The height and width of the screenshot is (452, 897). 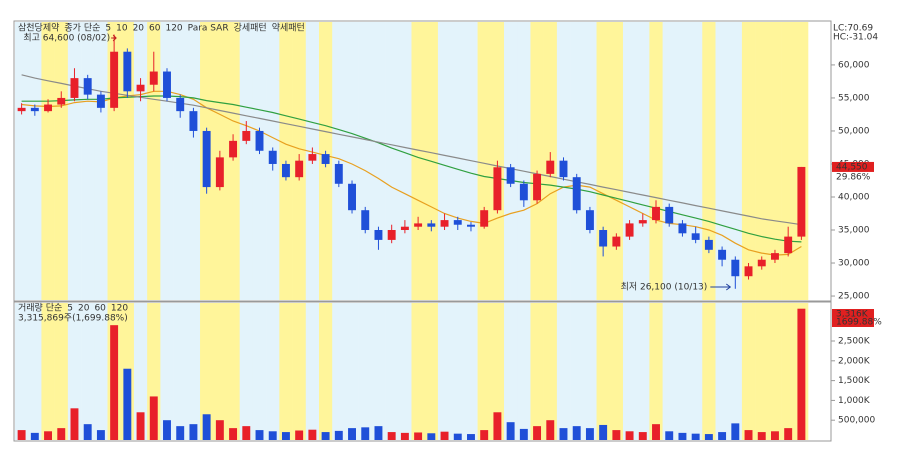 I want to click on y-tick-label: 25,000, so click(x=854, y=297).